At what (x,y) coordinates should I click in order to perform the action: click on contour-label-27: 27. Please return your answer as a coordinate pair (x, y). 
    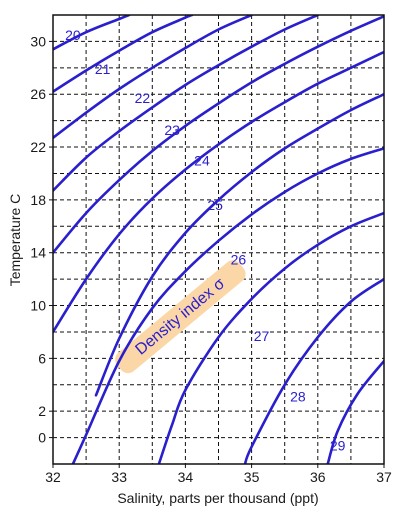
    Looking at the image, I should click on (262, 336).